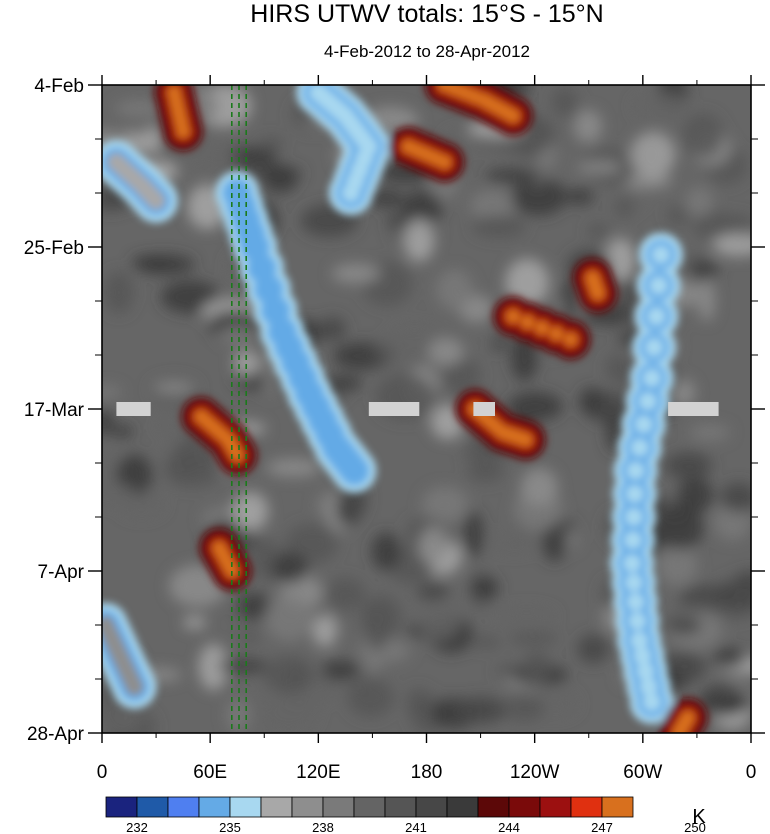 The width and height of the screenshot is (770, 834). I want to click on x-tick-label: 60E, so click(210, 772).